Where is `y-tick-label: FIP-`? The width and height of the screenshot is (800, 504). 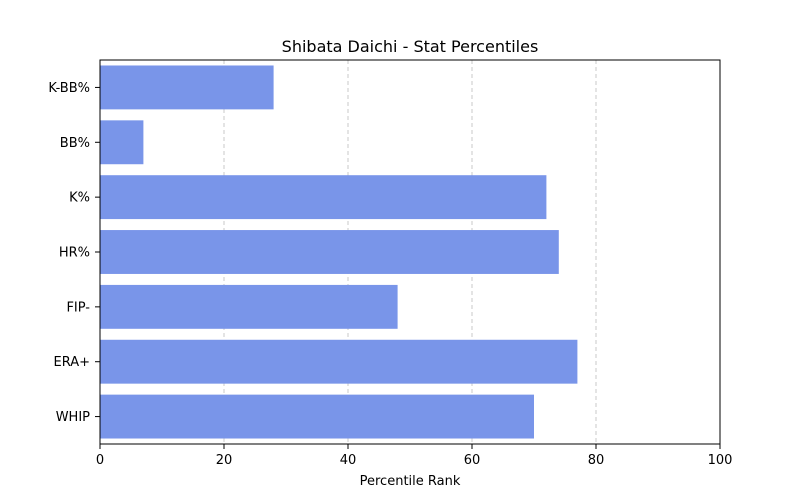
y-tick-label: FIP- is located at coordinates (78, 307).